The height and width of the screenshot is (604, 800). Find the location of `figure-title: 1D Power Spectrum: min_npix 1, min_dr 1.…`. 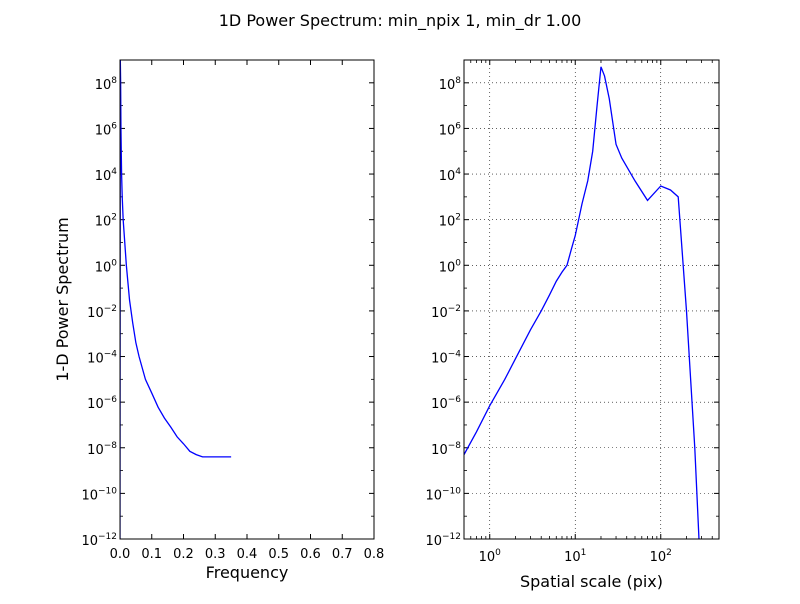

figure-title: 1D Power Spectrum: min_npix 1, min_dr 1.… is located at coordinates (400, 21).